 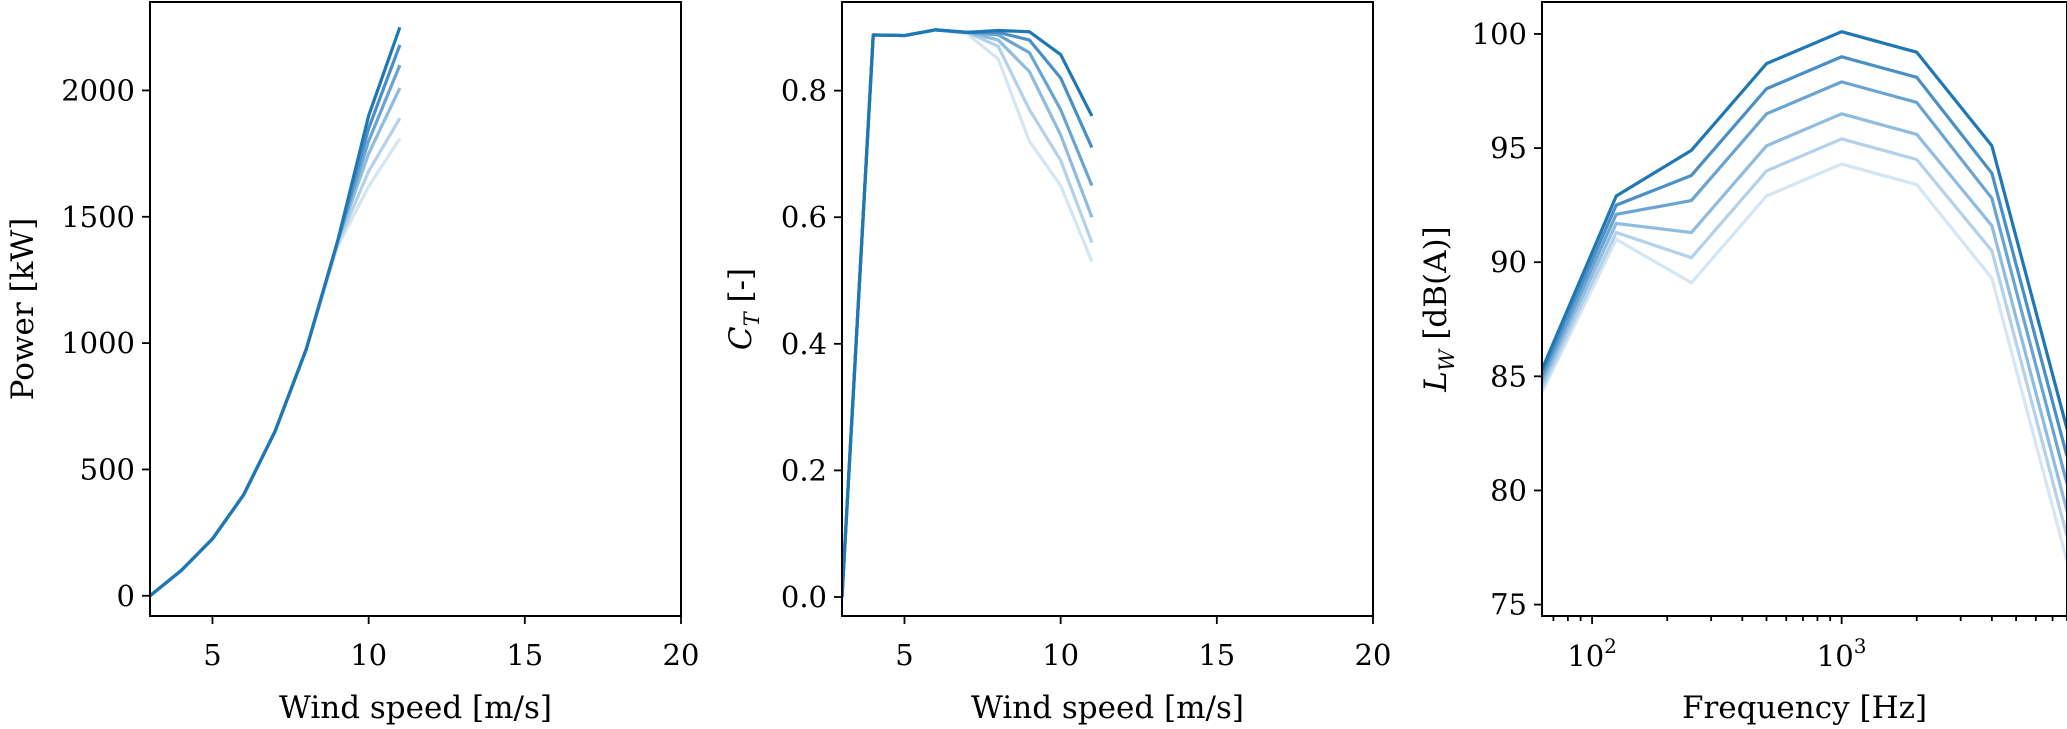 I want to click on y-tick-label: 0.0, so click(x=804, y=597).